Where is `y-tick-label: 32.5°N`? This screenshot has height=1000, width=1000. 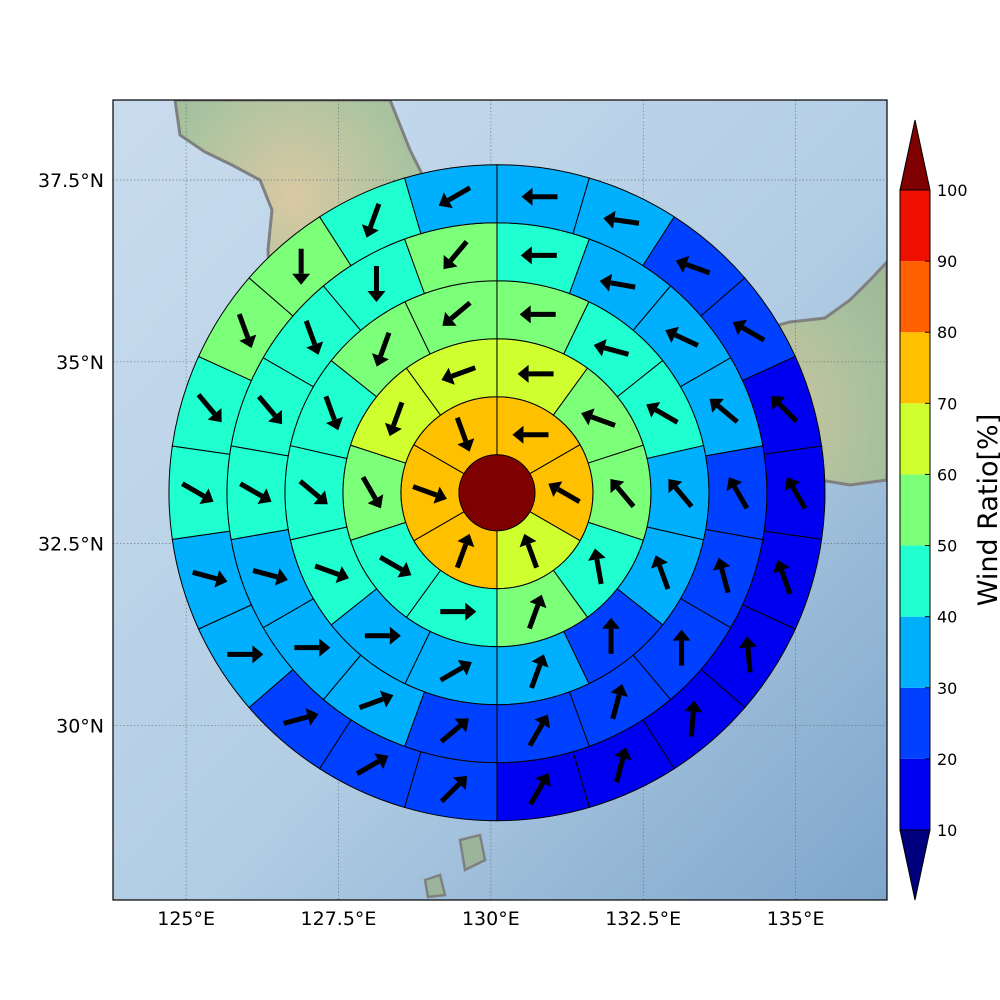 y-tick-label: 32.5°N is located at coordinates (71, 545).